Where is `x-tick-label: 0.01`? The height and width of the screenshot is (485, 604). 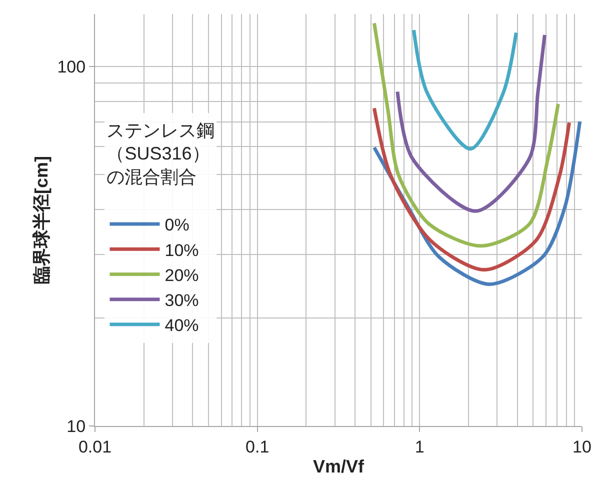
x-tick-label: 0.01 is located at coordinates (95, 446).